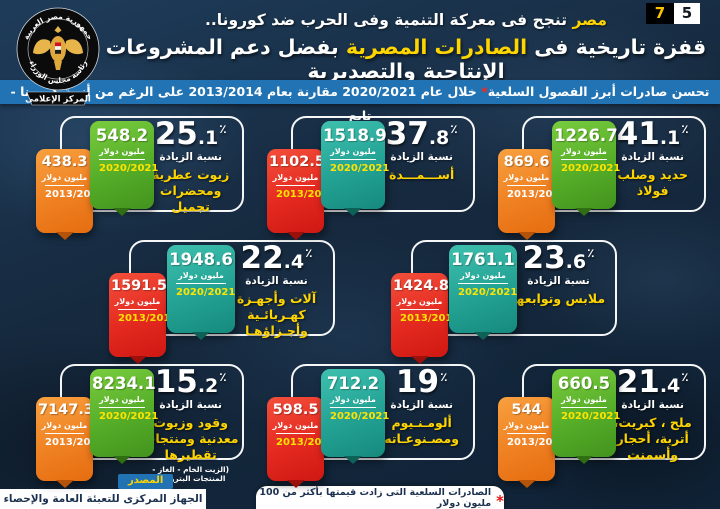 The width and height of the screenshot is (720, 509). I want to click on value-ribbon-2020-2021: 1226.7 مليون دولار 2020/2021, so click(586, 165).